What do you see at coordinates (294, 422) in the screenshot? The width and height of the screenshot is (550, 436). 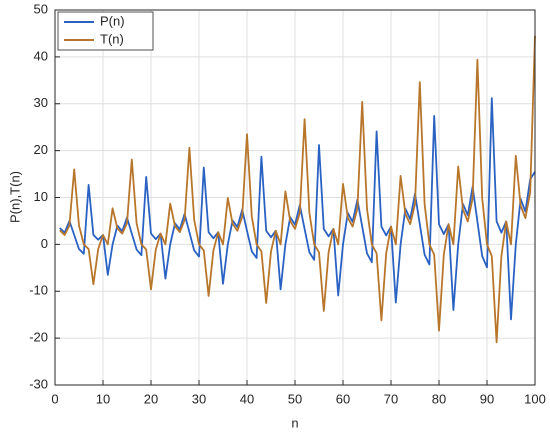 I see `x-axis-label: n` at bounding box center [294, 422].